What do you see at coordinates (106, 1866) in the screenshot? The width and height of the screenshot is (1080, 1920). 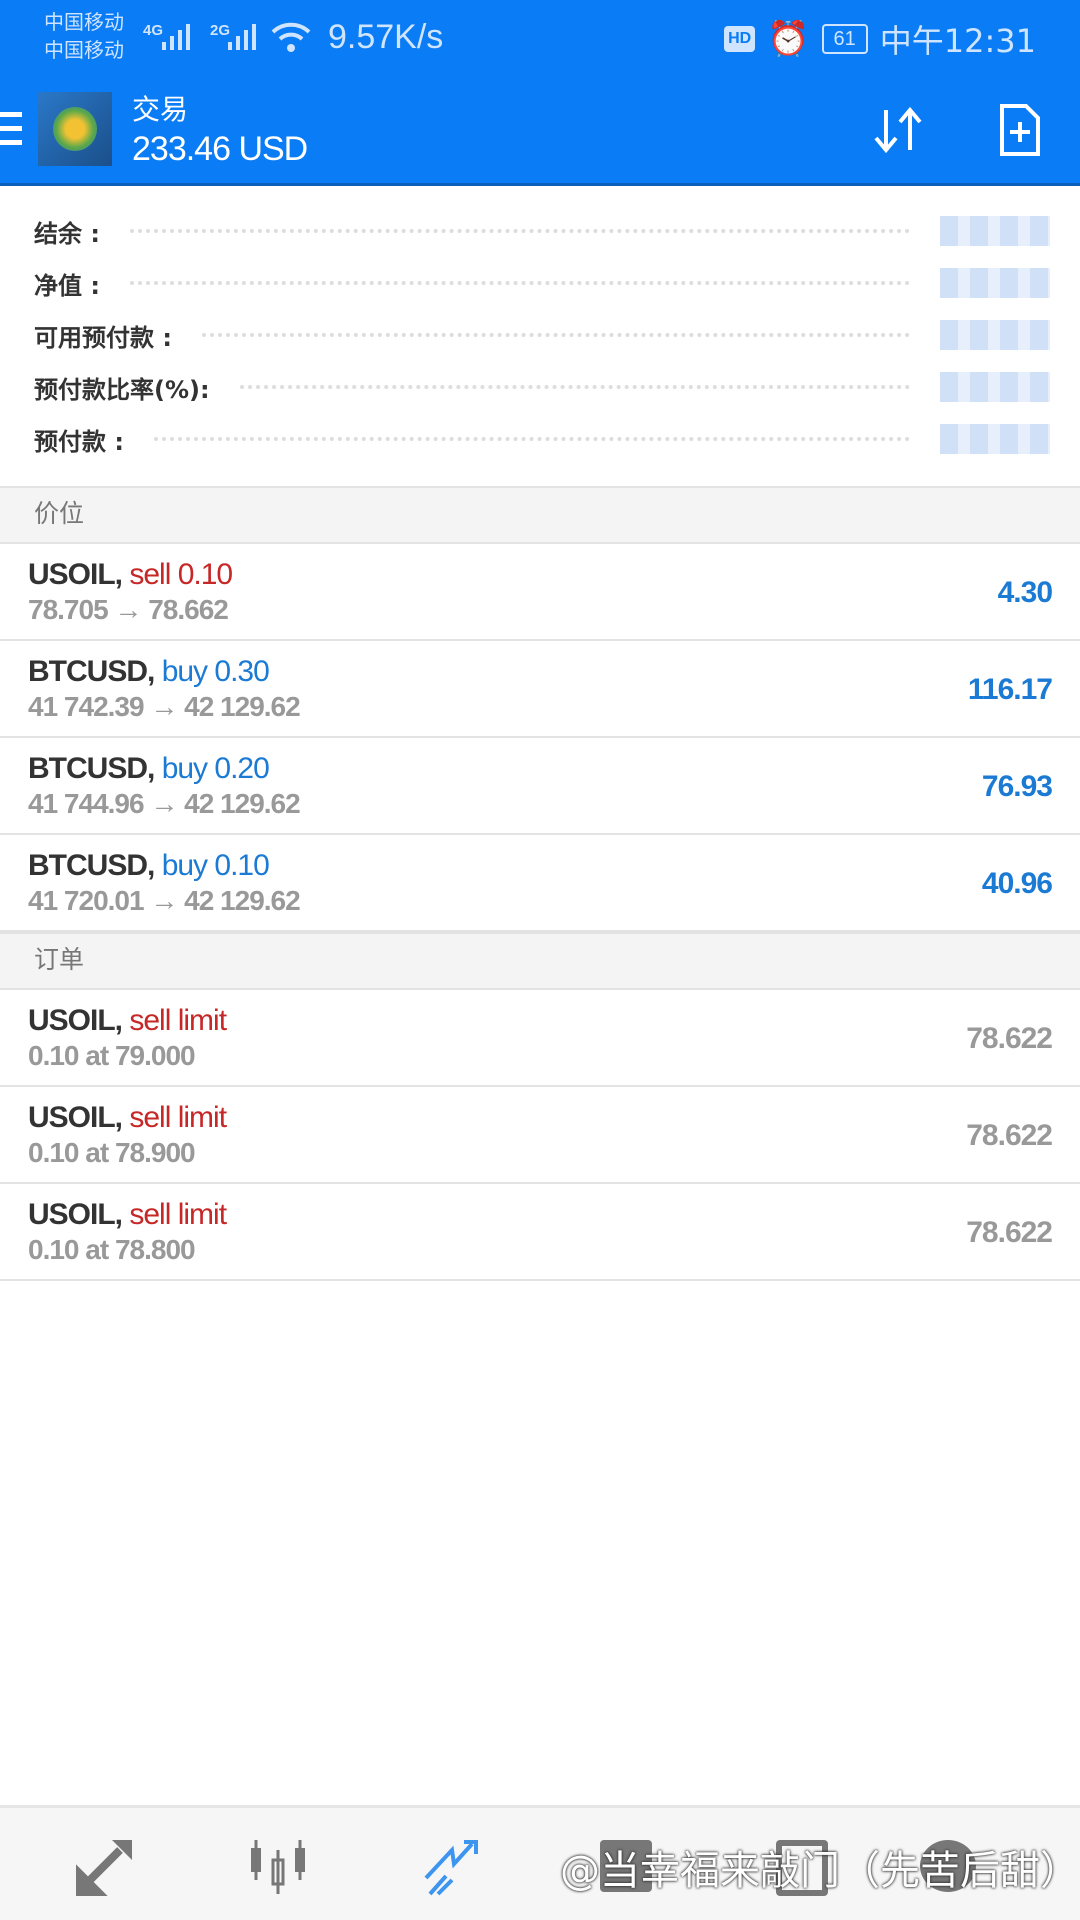 I see `quotes-icon` at bounding box center [106, 1866].